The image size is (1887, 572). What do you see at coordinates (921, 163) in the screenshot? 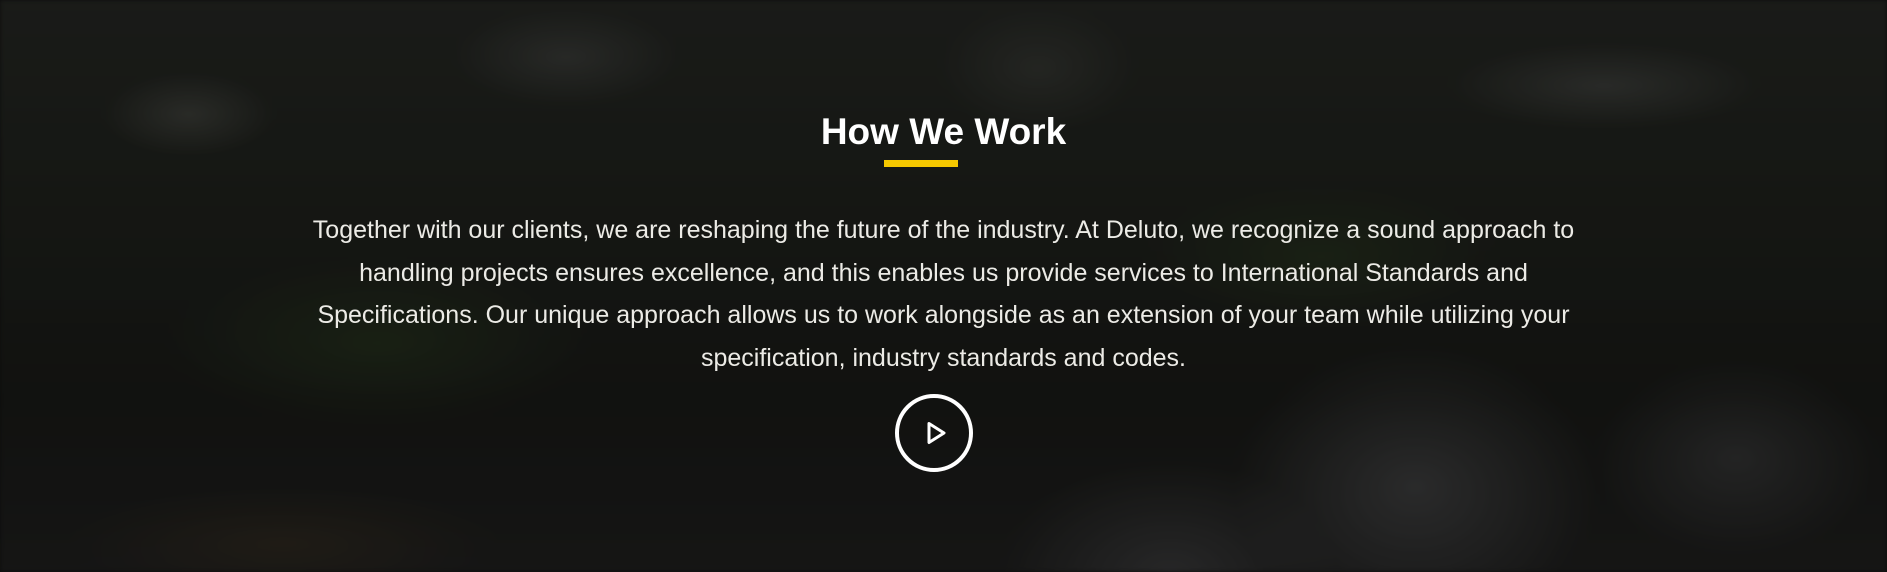
I see `title-underline` at bounding box center [921, 163].